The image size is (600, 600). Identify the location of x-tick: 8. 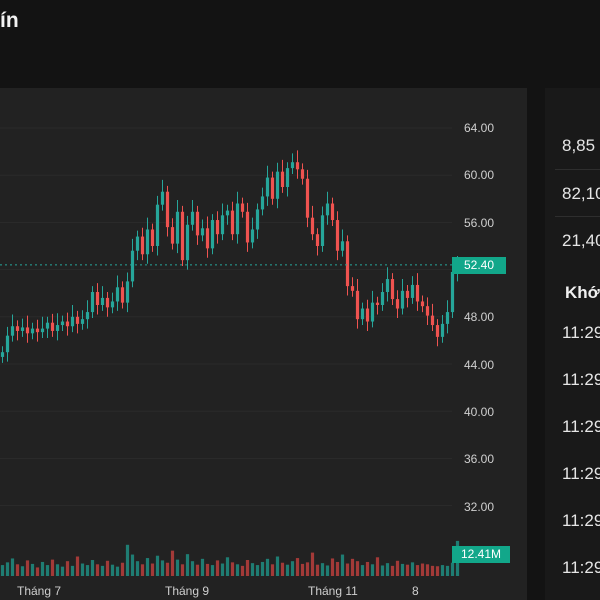
(415, 591).